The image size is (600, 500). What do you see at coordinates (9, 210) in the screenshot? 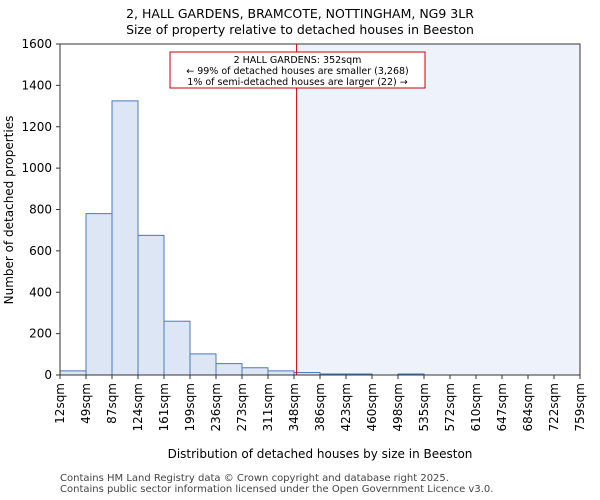
I see `y-axis-label: Number of detached properties` at bounding box center [9, 210].